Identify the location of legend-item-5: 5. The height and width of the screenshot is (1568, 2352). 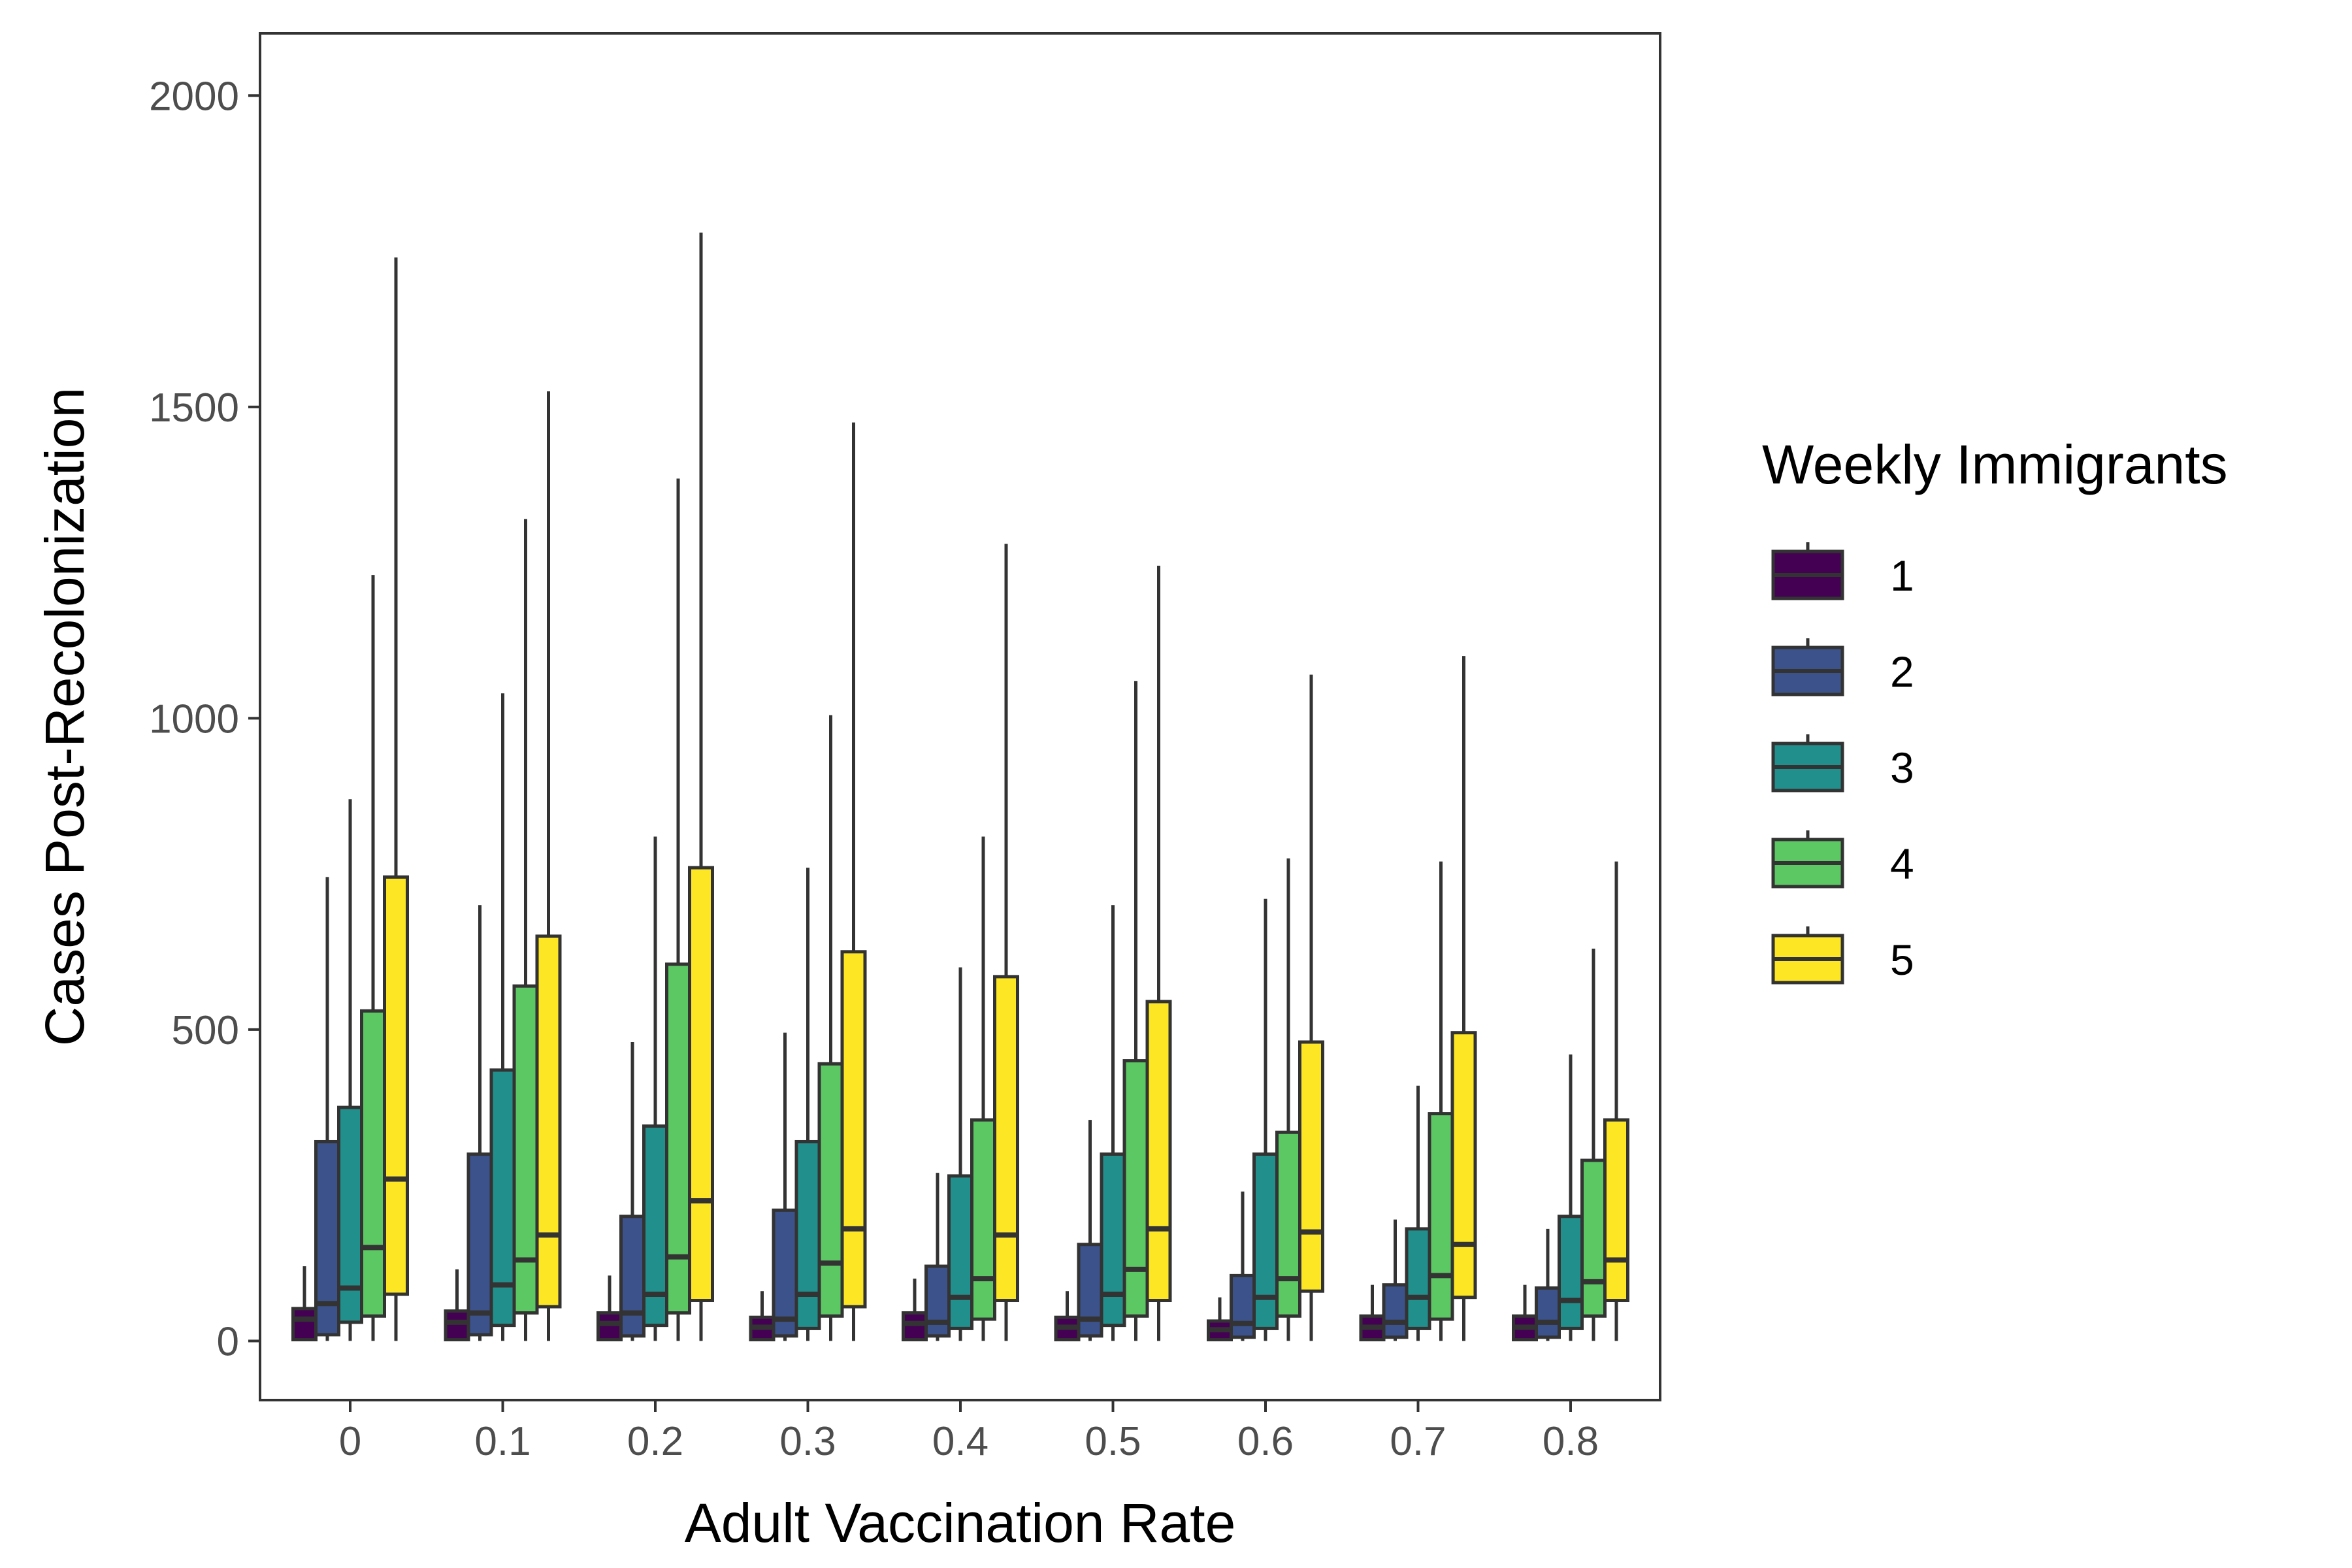
(1842, 959).